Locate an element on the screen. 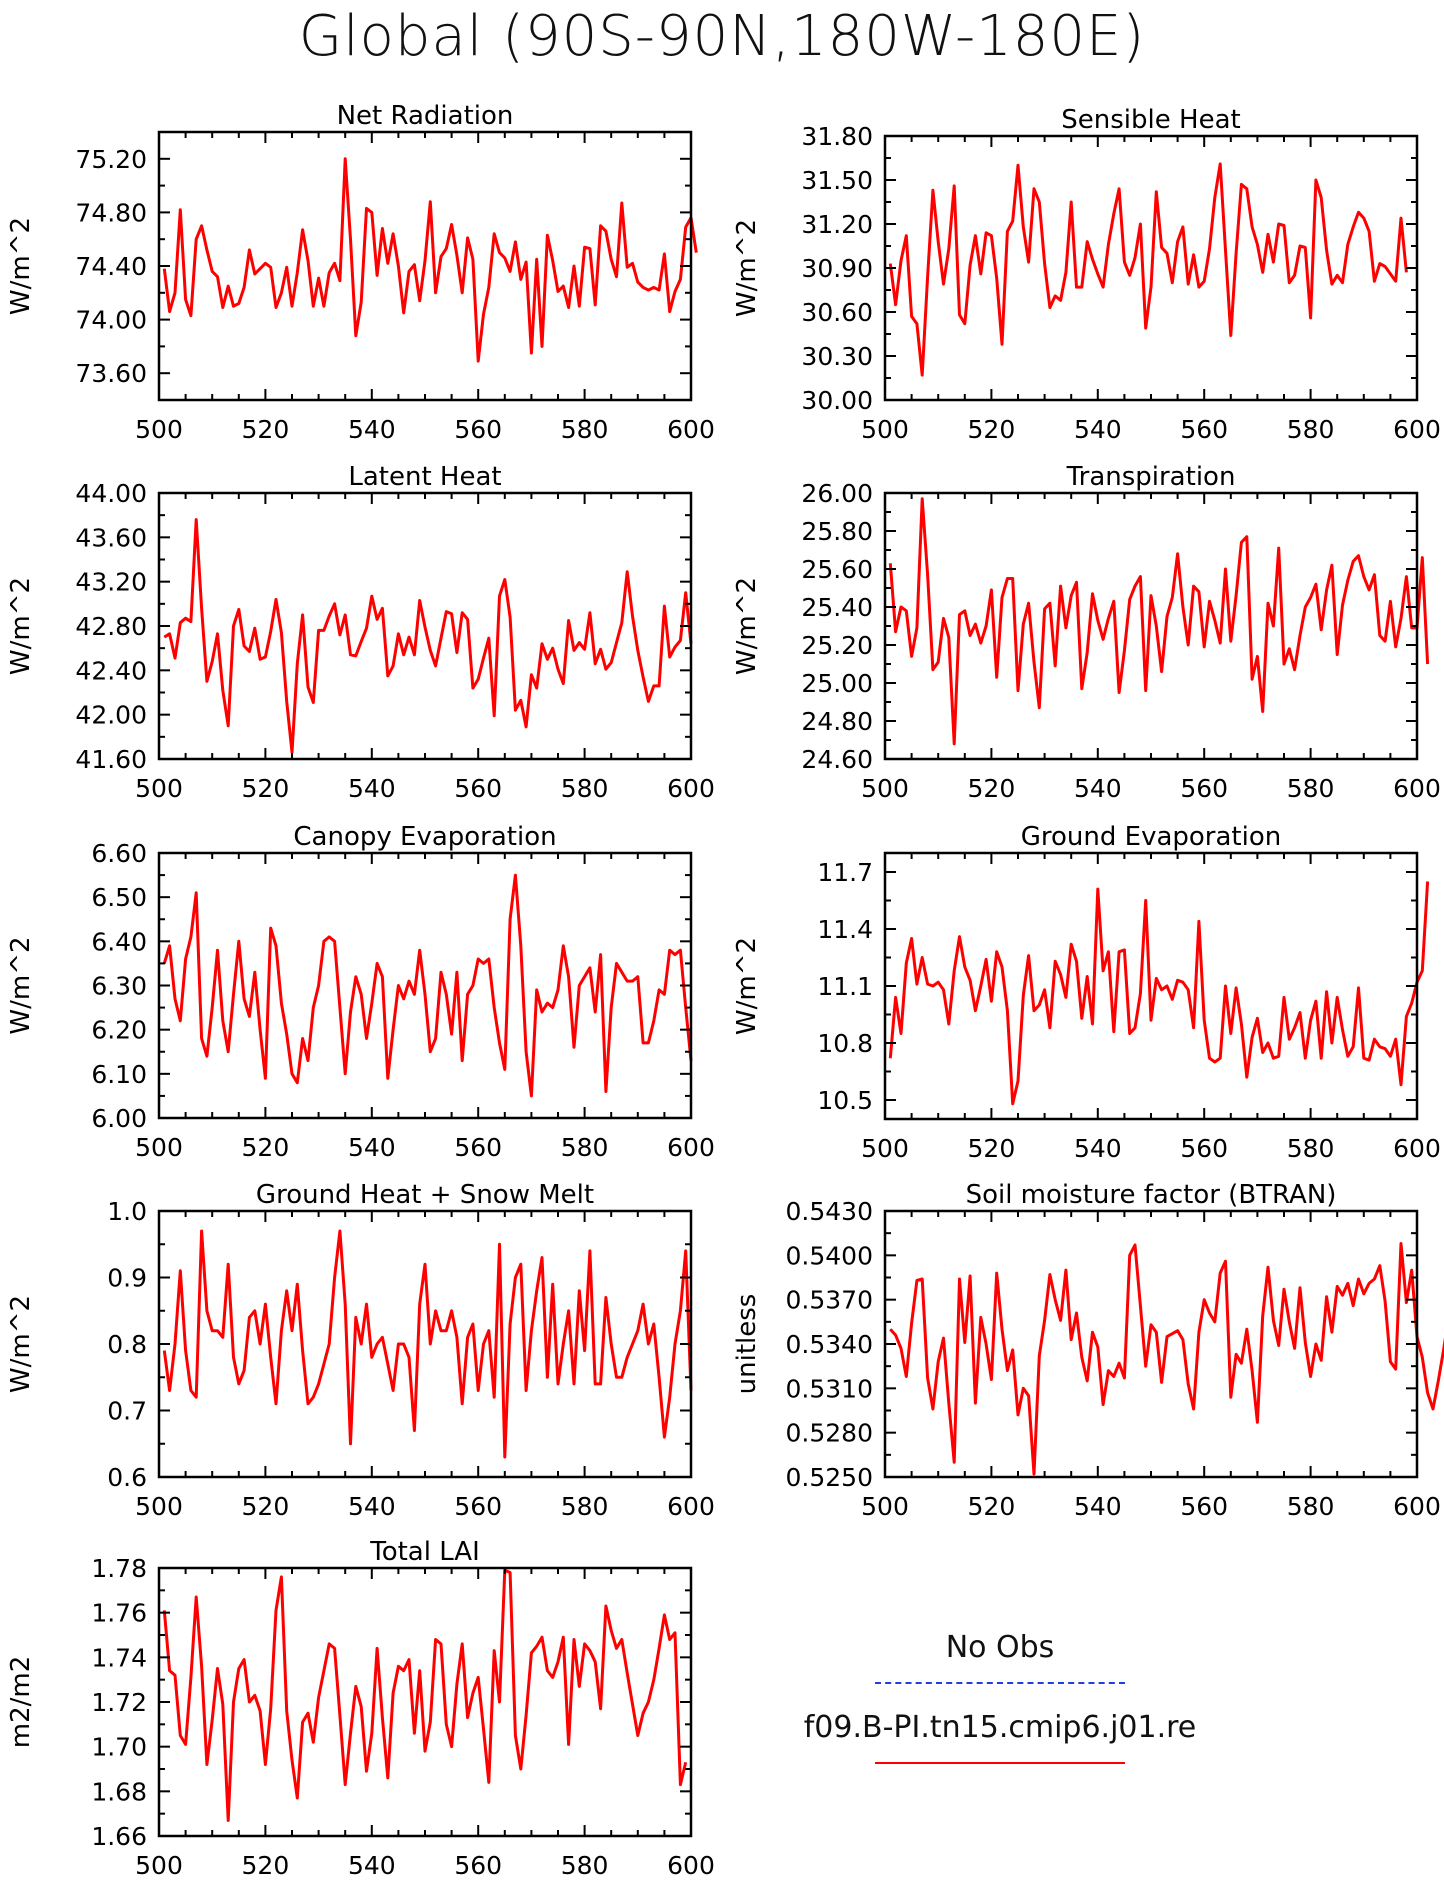  y-tick-label: 25.80 is located at coordinates (837, 531).